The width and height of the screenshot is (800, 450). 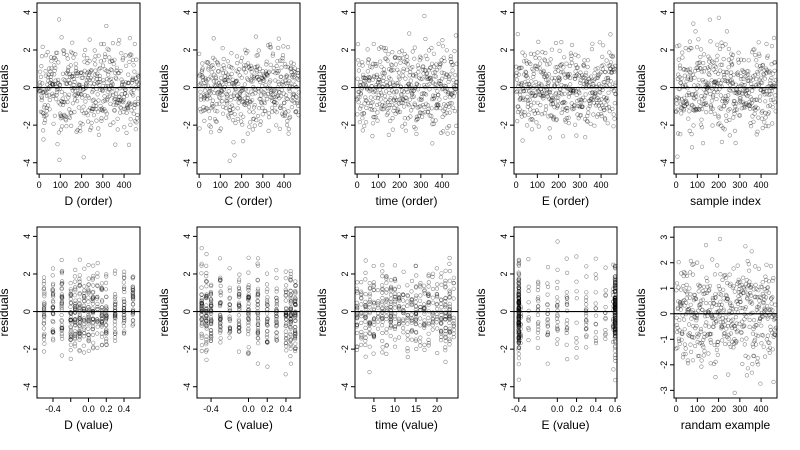 I want to click on y-axis-label: residuals, so click(x=481, y=88).